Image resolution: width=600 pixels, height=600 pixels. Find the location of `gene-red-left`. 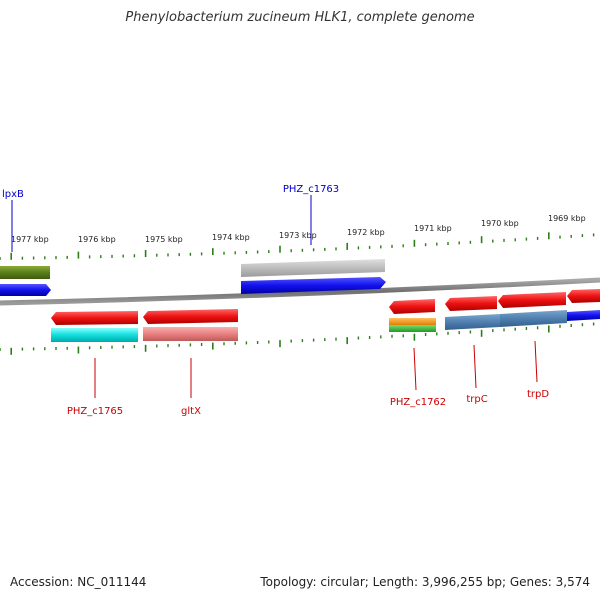

gene-red-left is located at coordinates (94, 318).